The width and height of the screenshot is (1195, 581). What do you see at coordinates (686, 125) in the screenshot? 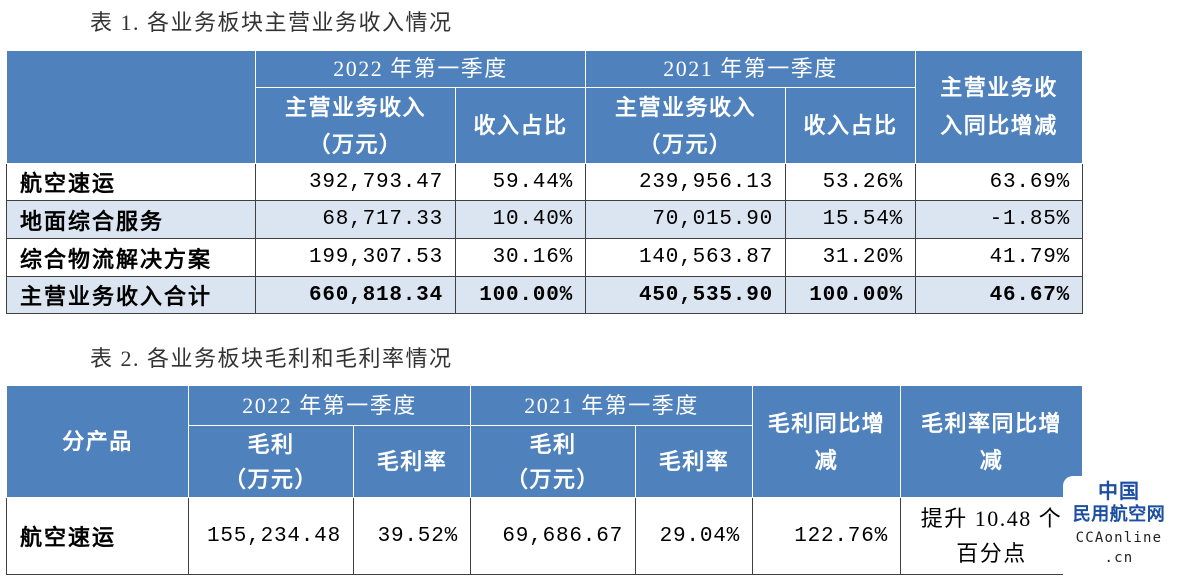
I see `header-revenue-2021: 主营业务收入 （万元）` at bounding box center [686, 125].